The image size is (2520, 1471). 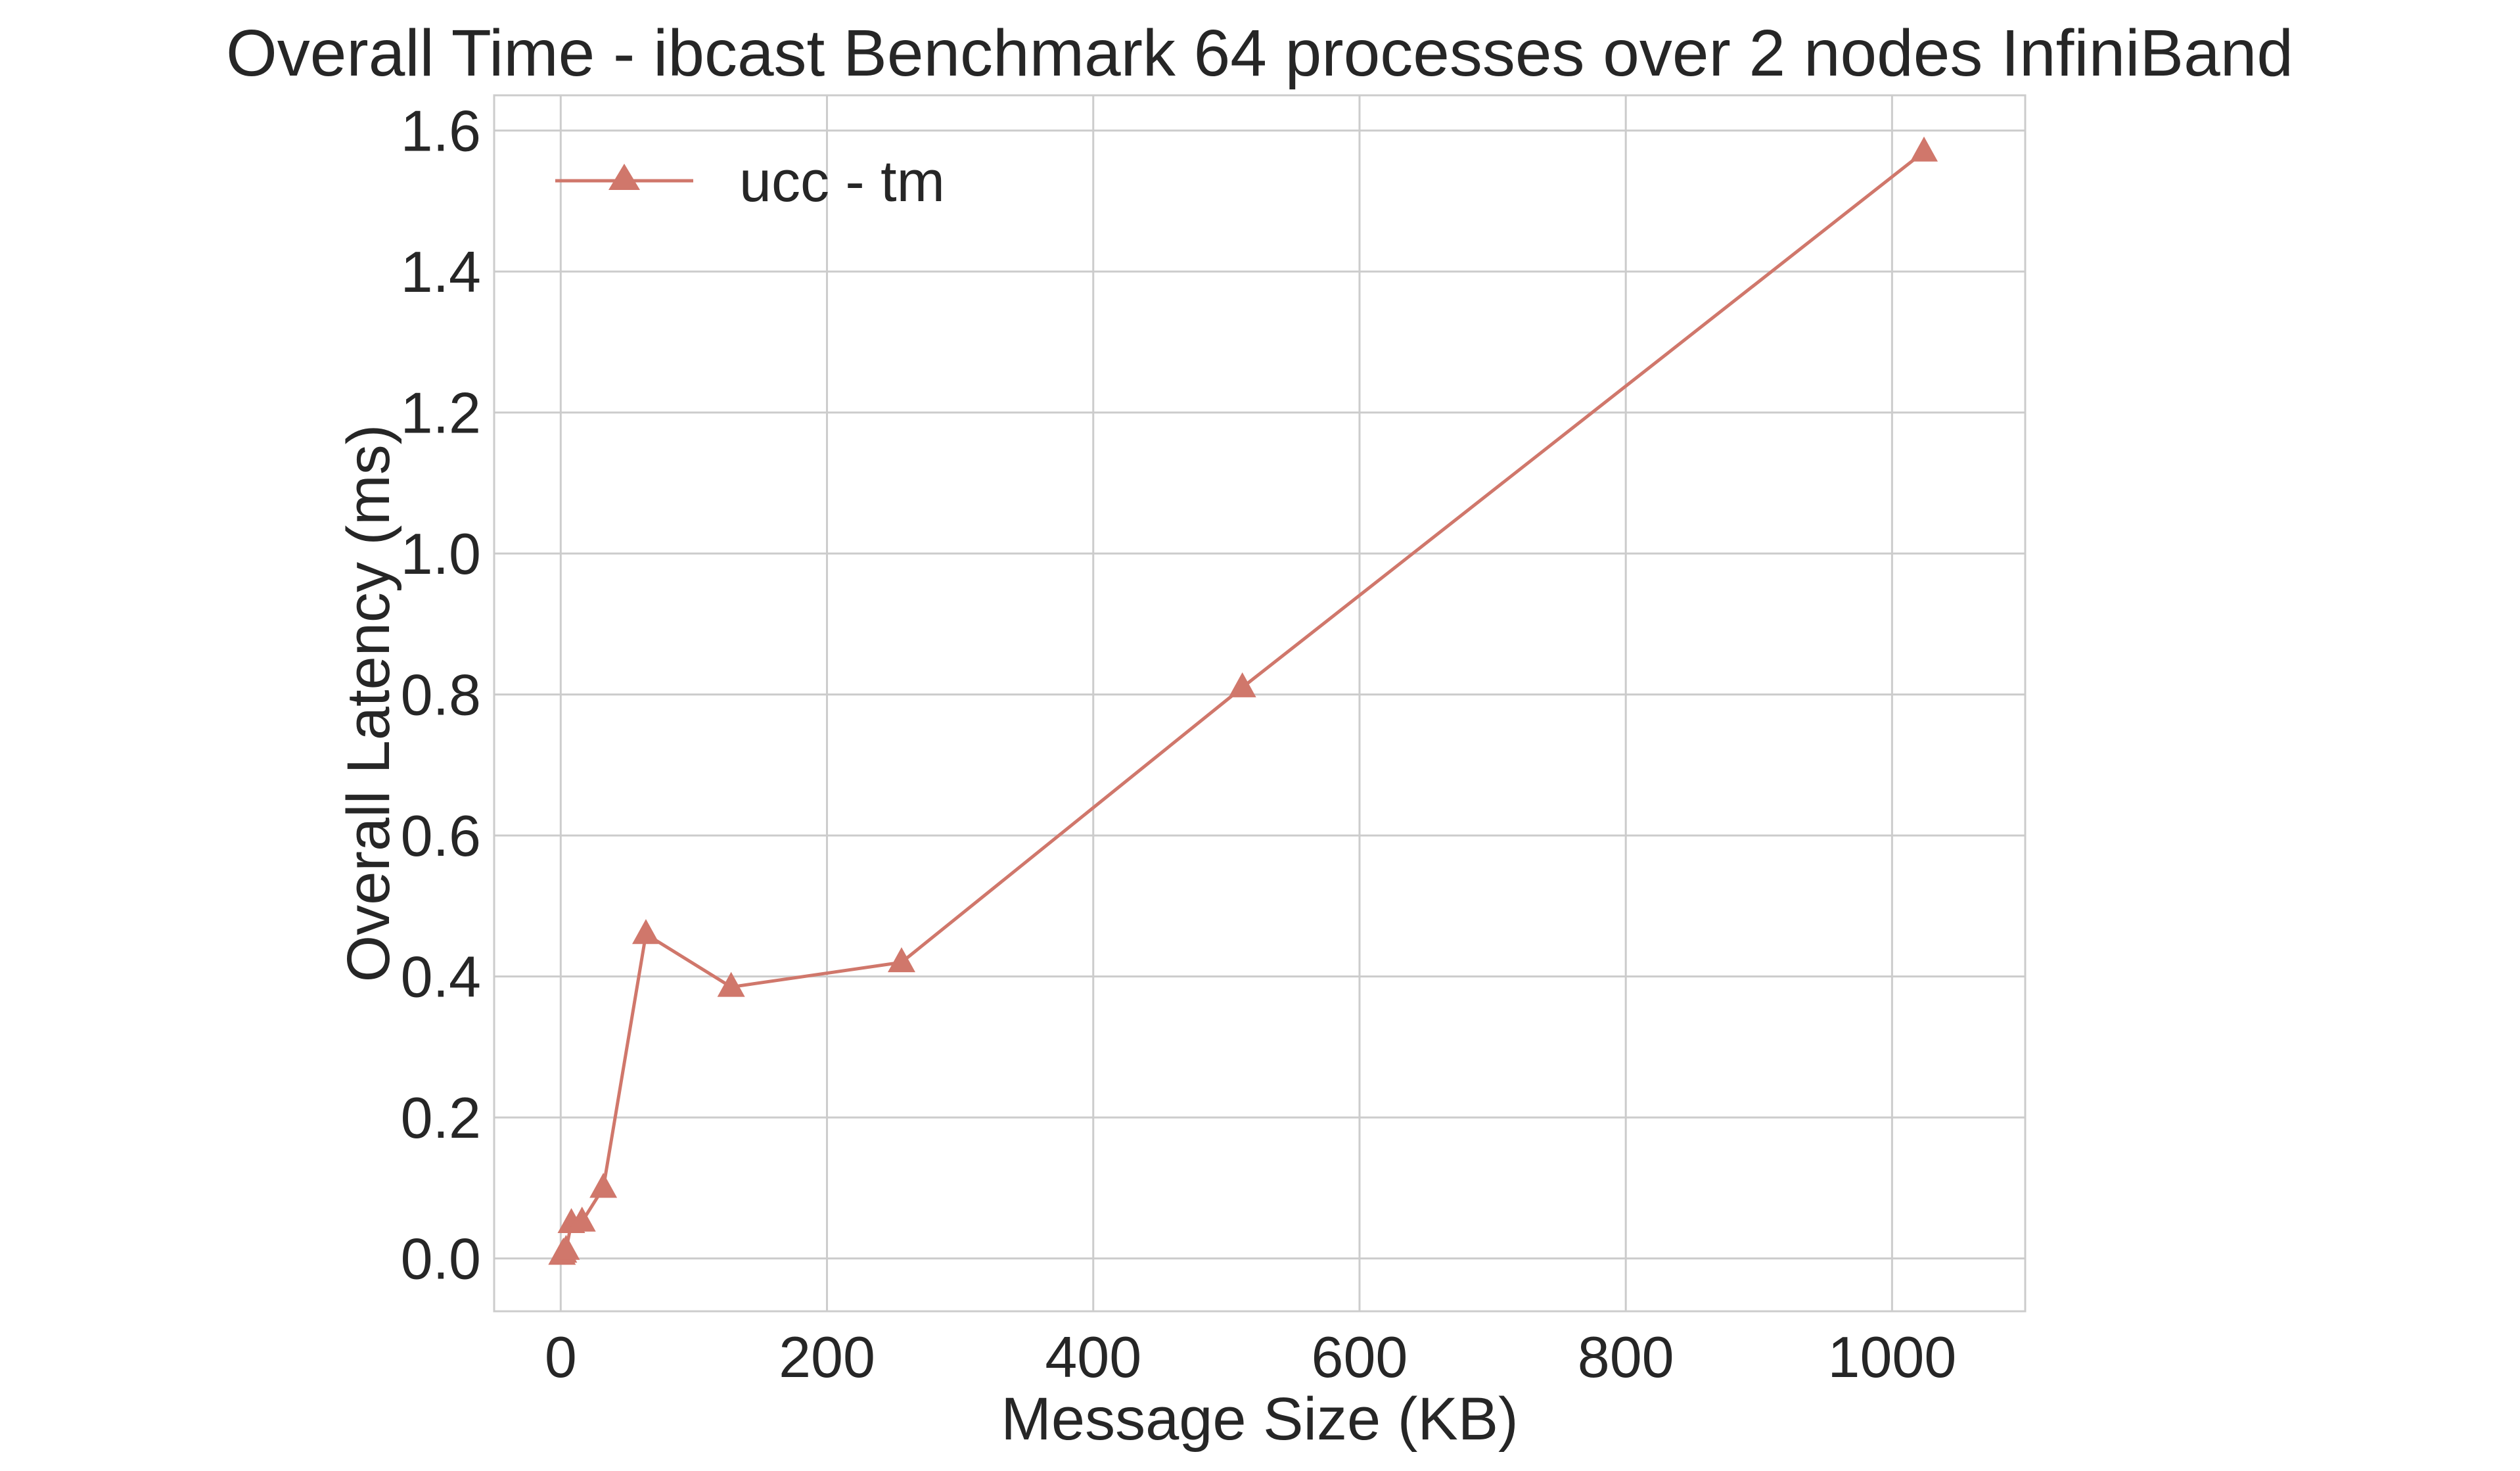 I want to click on y-tick-label: 0.4, so click(x=441, y=977).